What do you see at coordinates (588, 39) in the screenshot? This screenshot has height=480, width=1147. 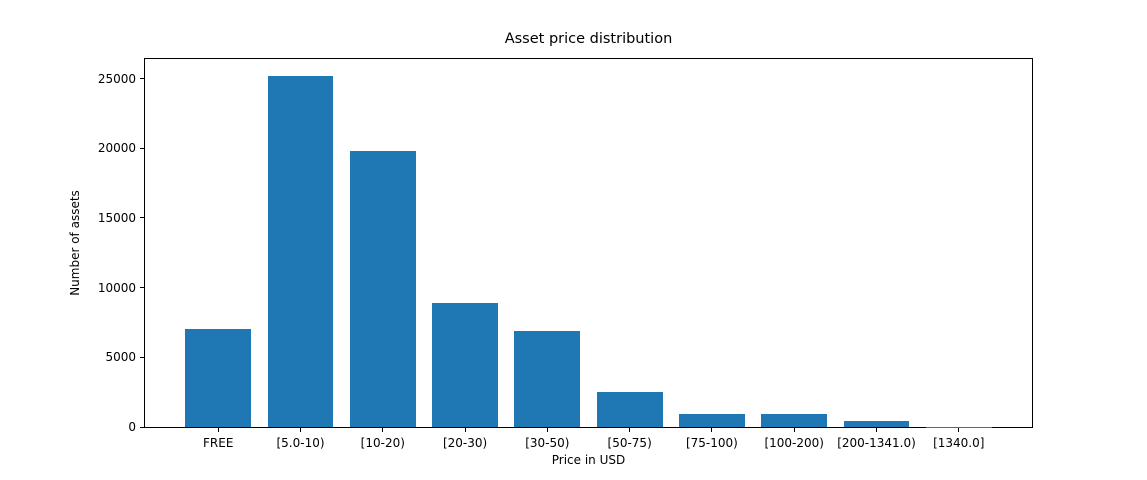 I see `chart-title: Asset price distribution` at bounding box center [588, 39].